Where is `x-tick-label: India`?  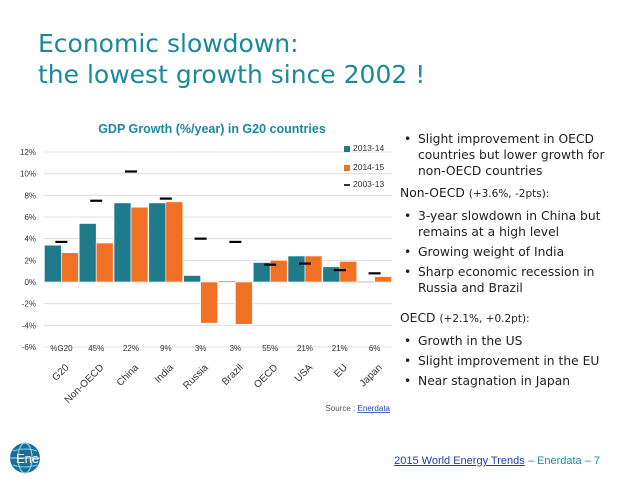 x-tick-label: India is located at coordinates (164, 373).